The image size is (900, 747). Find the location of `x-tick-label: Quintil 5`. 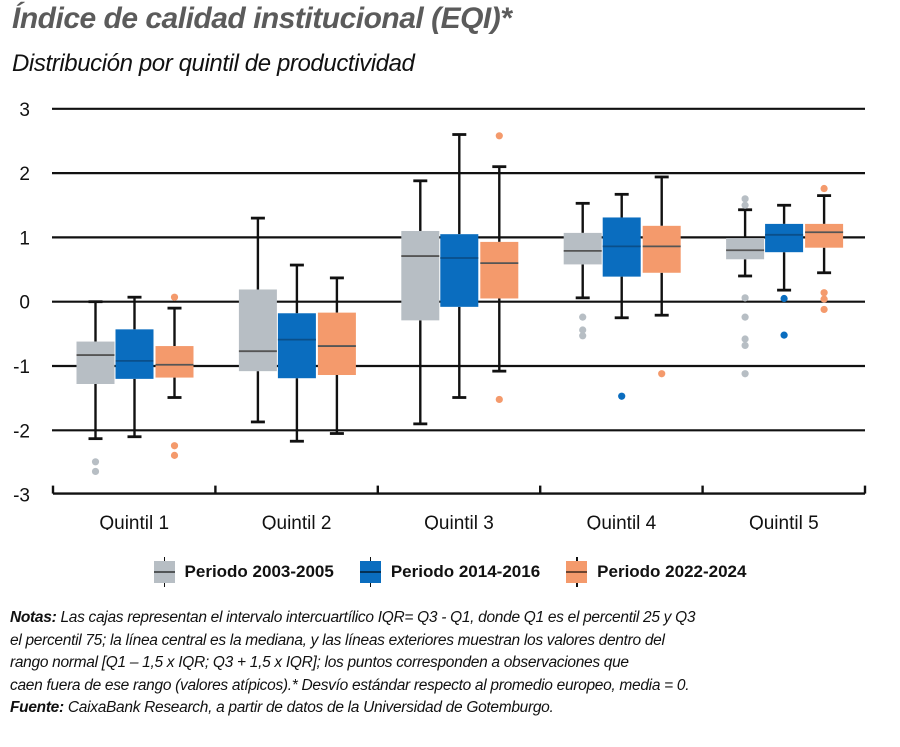

x-tick-label: Quintil 5 is located at coordinates (784, 521).